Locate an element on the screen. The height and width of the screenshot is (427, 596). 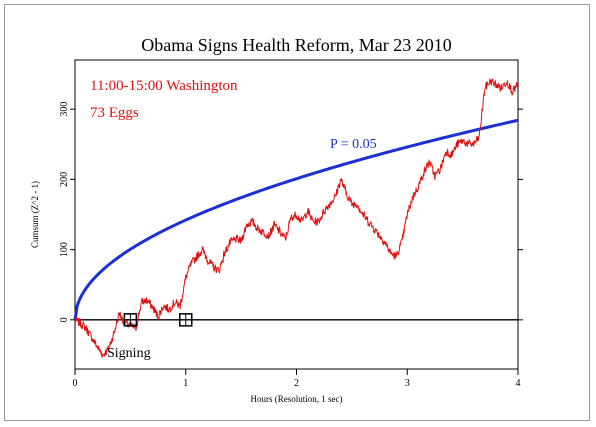
time-window-label: 11:00-15:00 Washington is located at coordinates (164, 86).